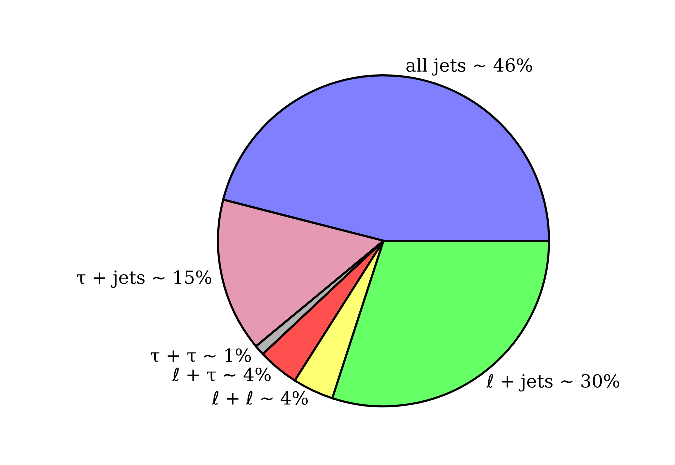 This screenshot has width=675, height=465. What do you see at coordinates (260, 398) in the screenshot?
I see `slice-label: ℓ + ℓ ∼ 4%` at bounding box center [260, 398].